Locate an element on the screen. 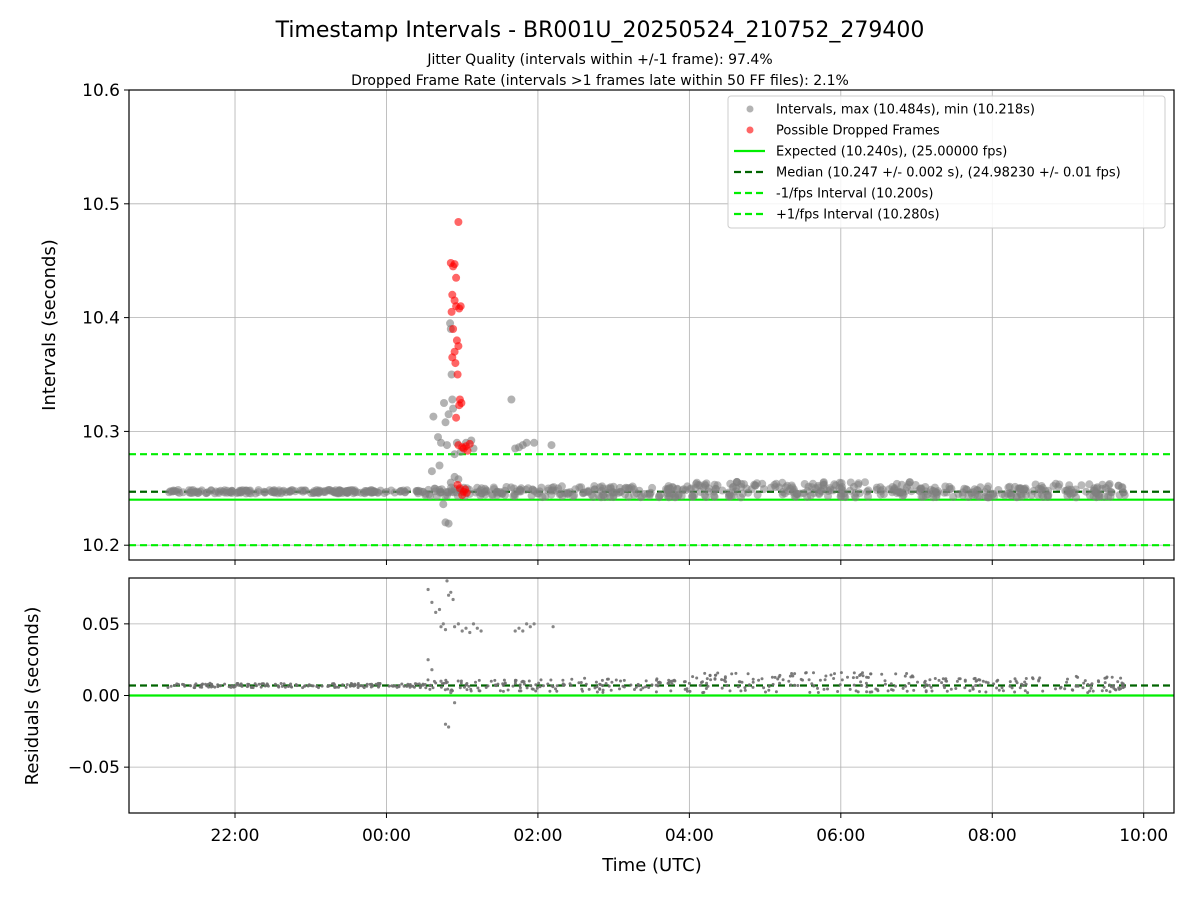  y-axis-label-residuals: Residuals (seconds) is located at coordinates (32, 696).